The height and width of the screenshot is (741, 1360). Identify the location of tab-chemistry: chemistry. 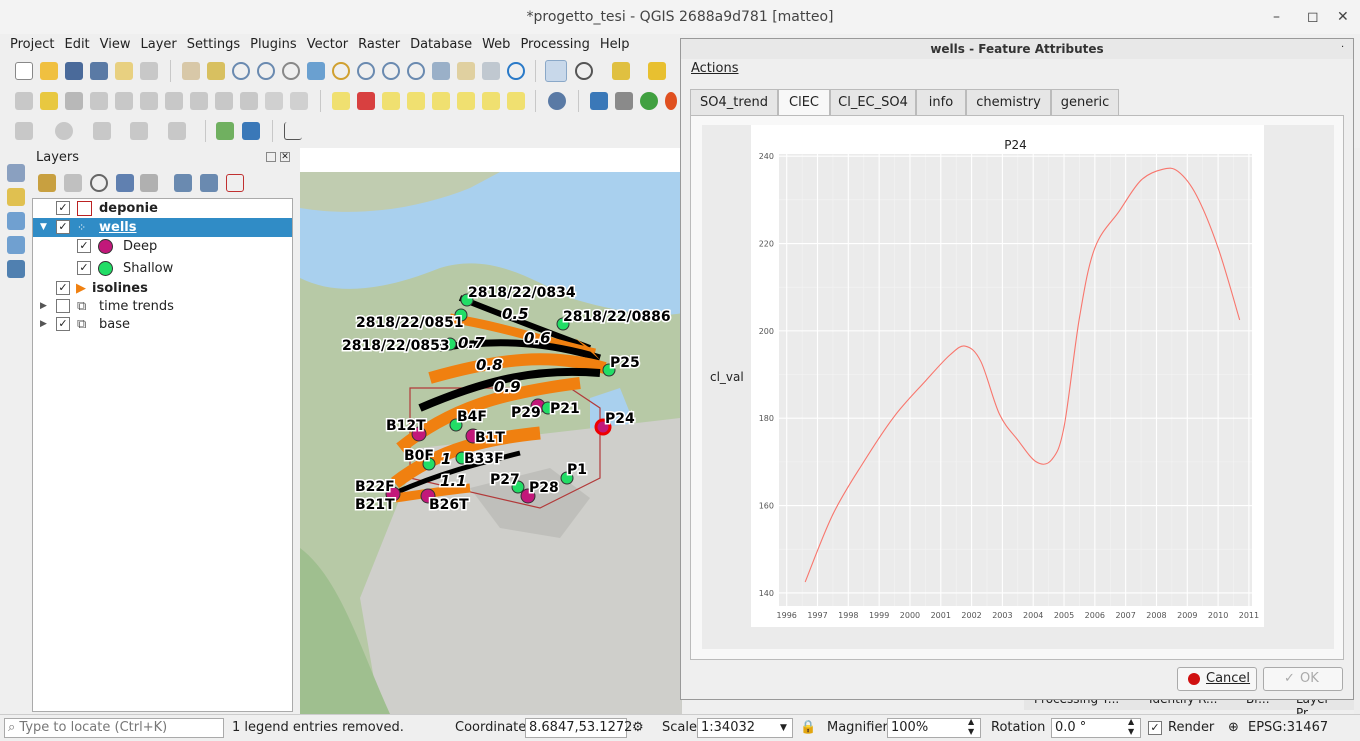
(1008, 102).